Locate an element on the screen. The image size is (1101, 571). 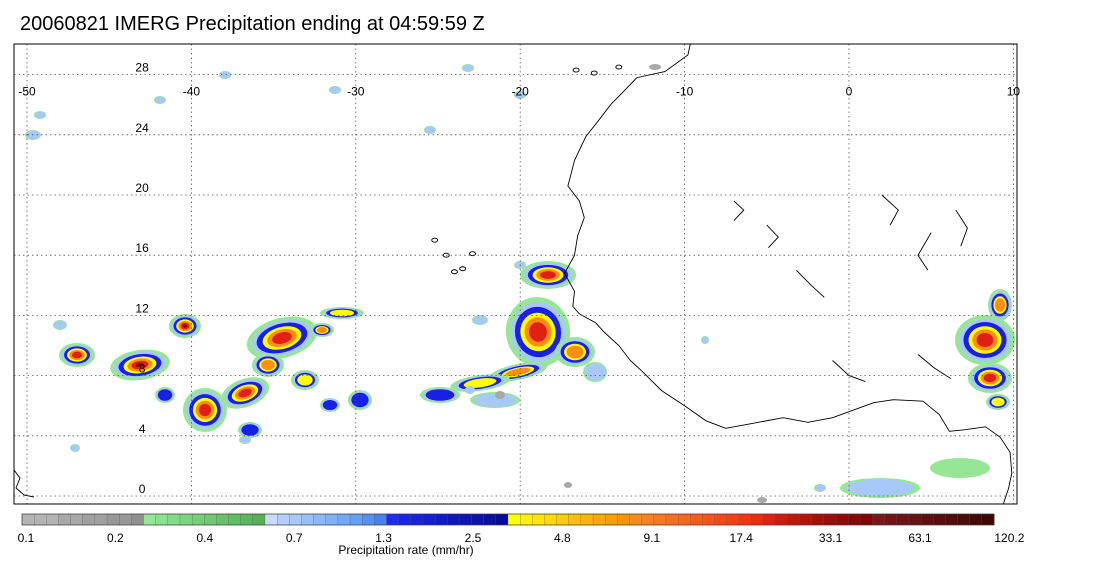
lat-tick-label: 24 is located at coordinates (142, 128).